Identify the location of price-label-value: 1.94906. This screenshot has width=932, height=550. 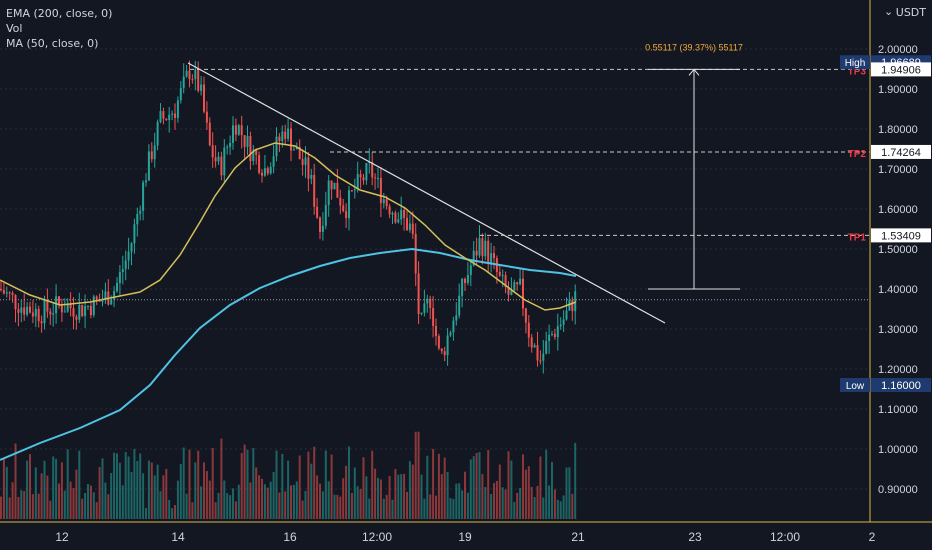
(901, 70).